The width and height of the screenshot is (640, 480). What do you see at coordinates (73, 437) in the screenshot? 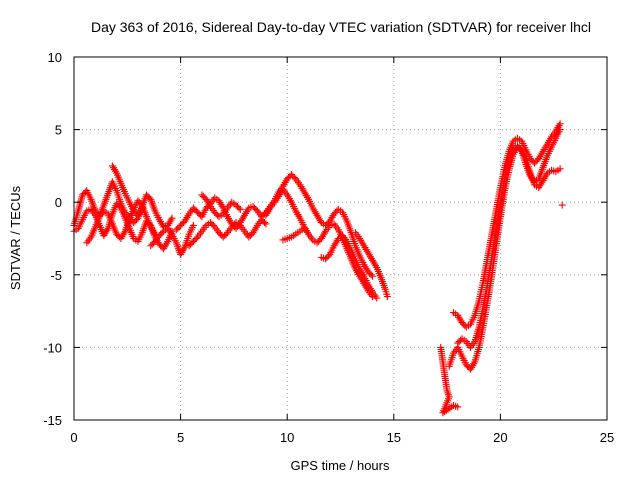
I see `x-tick-label: 0` at bounding box center [73, 437].